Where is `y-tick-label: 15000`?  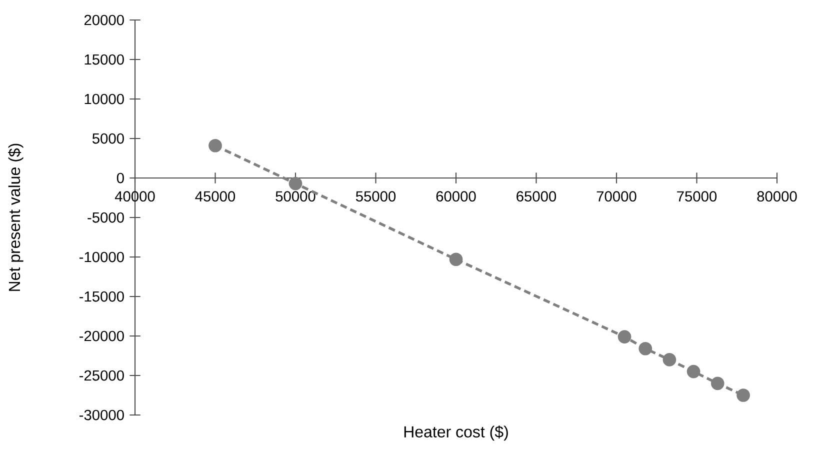 y-tick-label: 15000 is located at coordinates (104, 59).